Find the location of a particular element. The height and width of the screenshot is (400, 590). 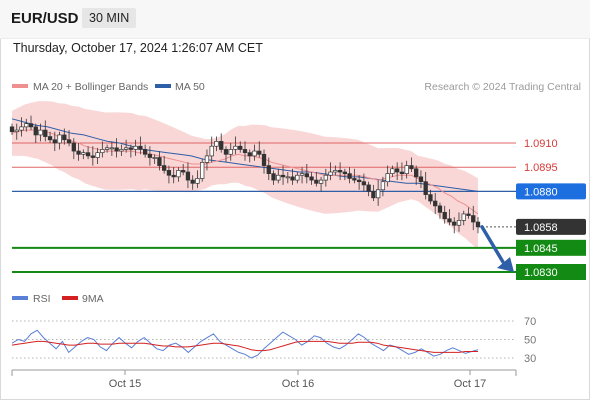

pivot-badge is located at coordinates (551, 191).